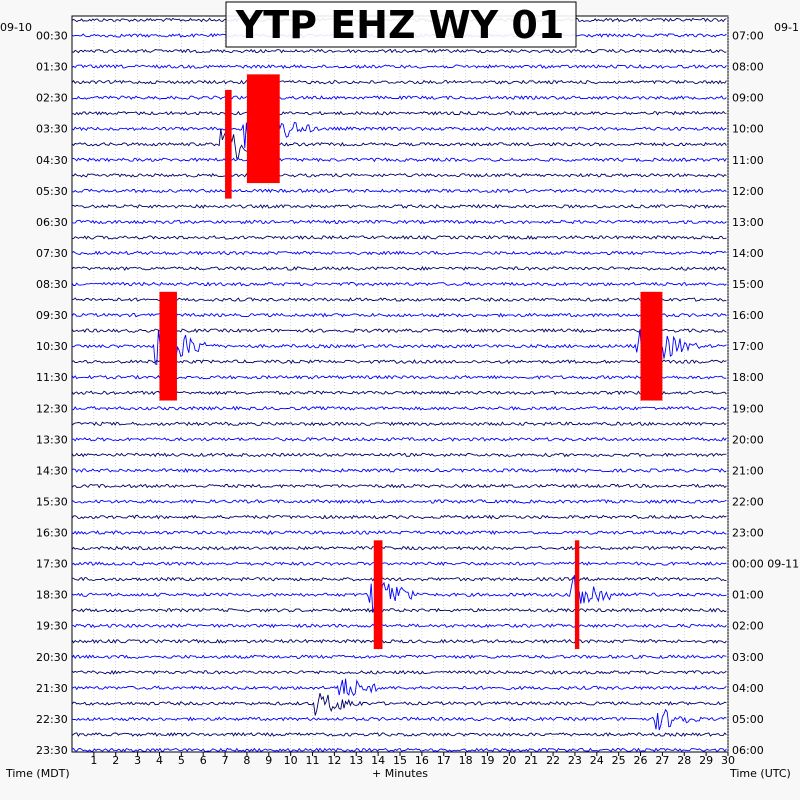 This screenshot has height=800, width=800. I want to click on chart-title: YTP EHZ WY 01, so click(400, 25).